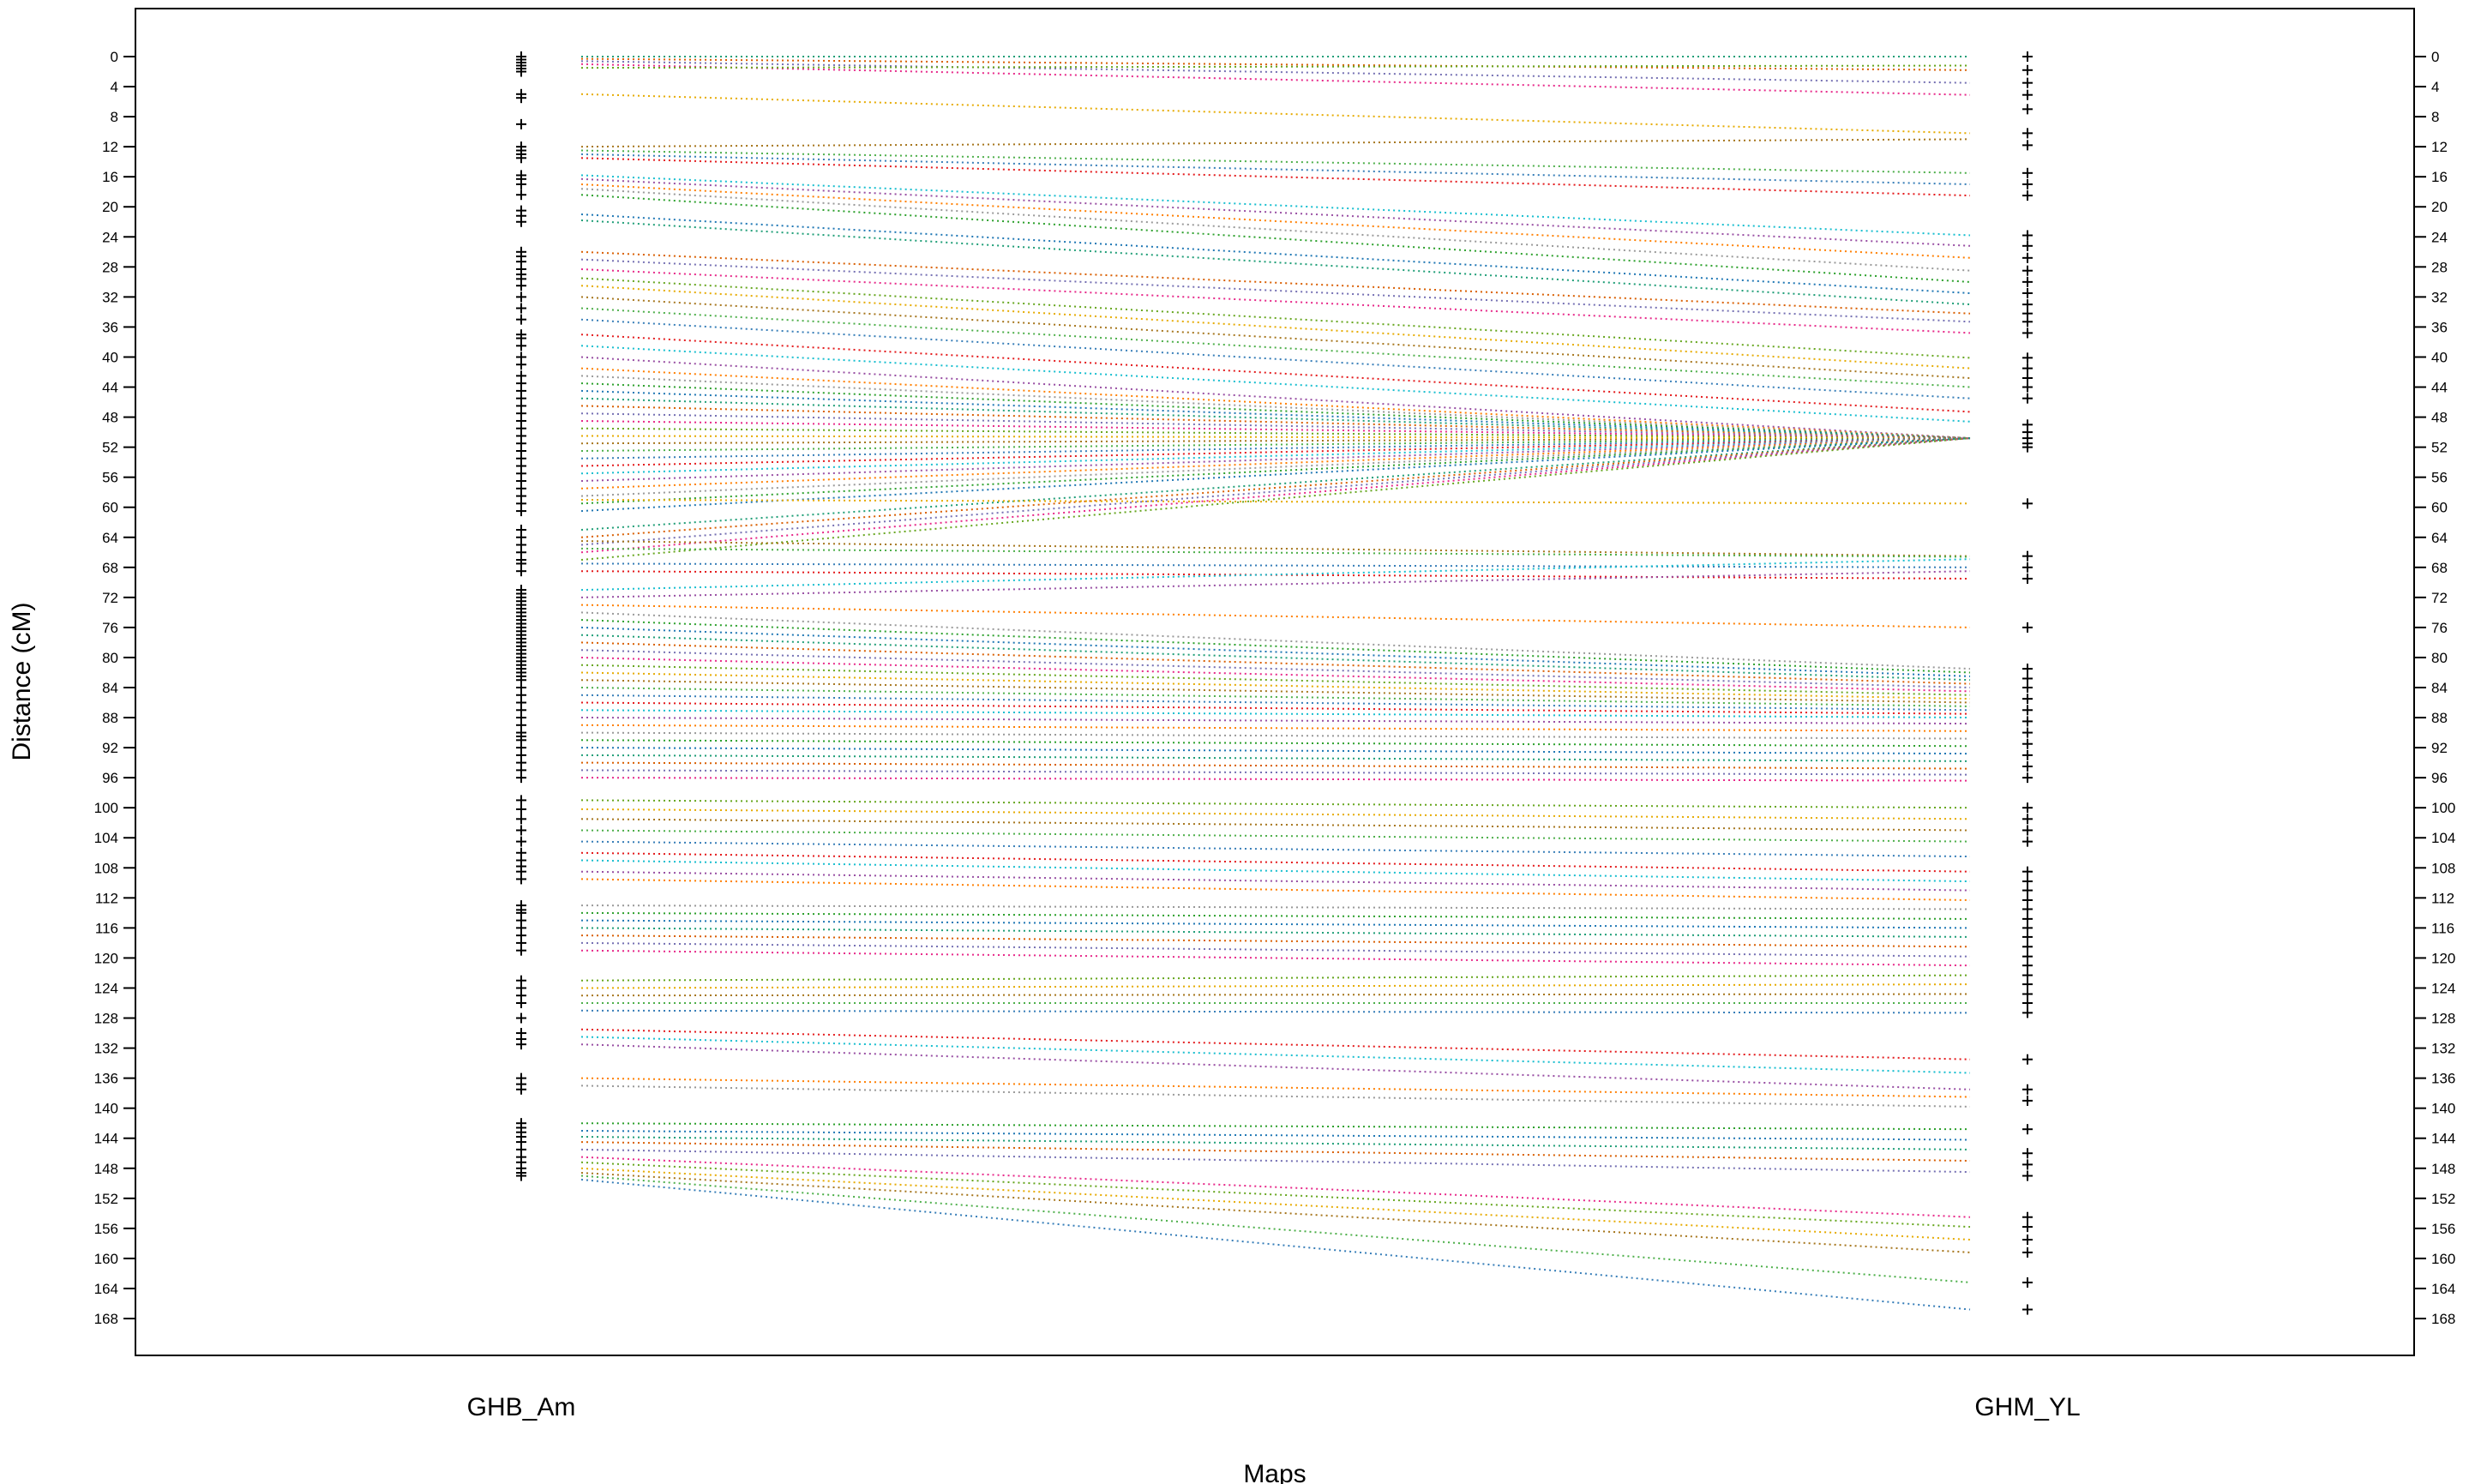 The width and height of the screenshot is (2469, 1484). Describe the element at coordinates (2439, 418) in the screenshot. I see `y-tick-label-right: 48` at that location.